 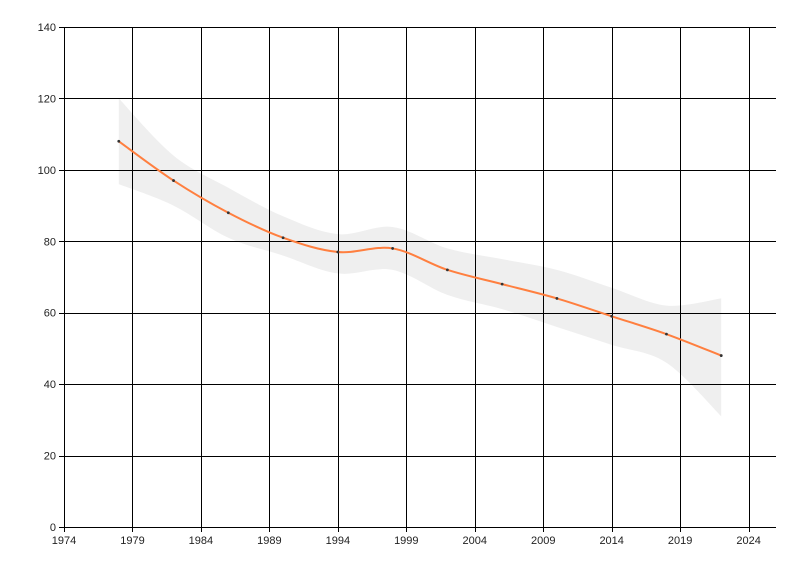 I want to click on x-tick-label: 1989, so click(x=269, y=541).